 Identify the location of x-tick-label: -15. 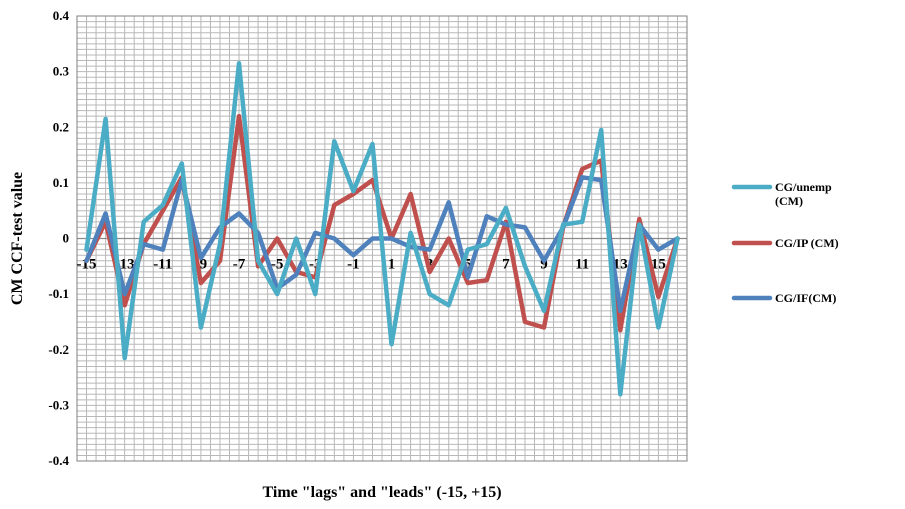
(87, 265).